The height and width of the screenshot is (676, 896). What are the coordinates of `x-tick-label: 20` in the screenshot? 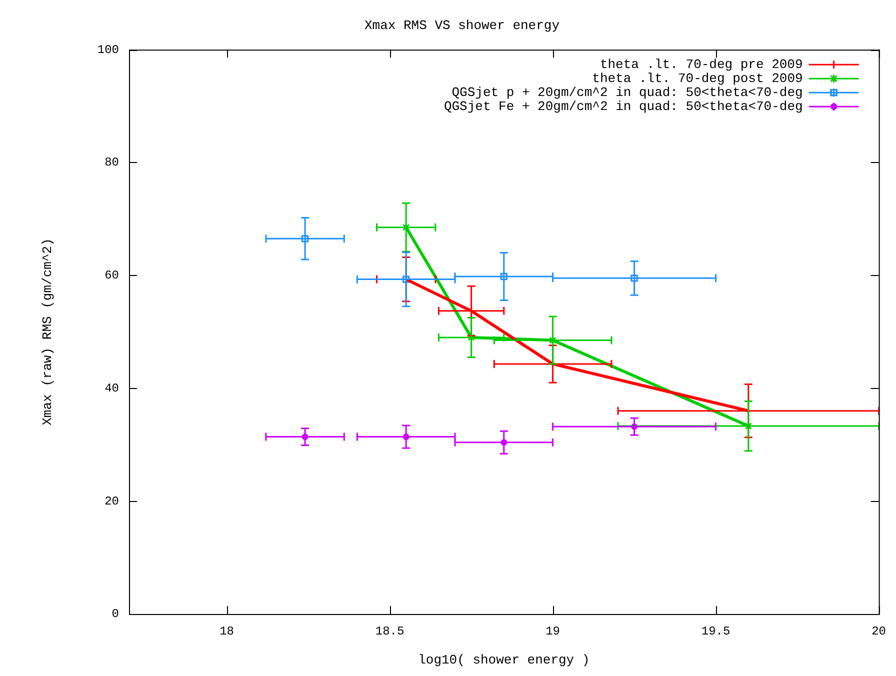 It's located at (879, 631).